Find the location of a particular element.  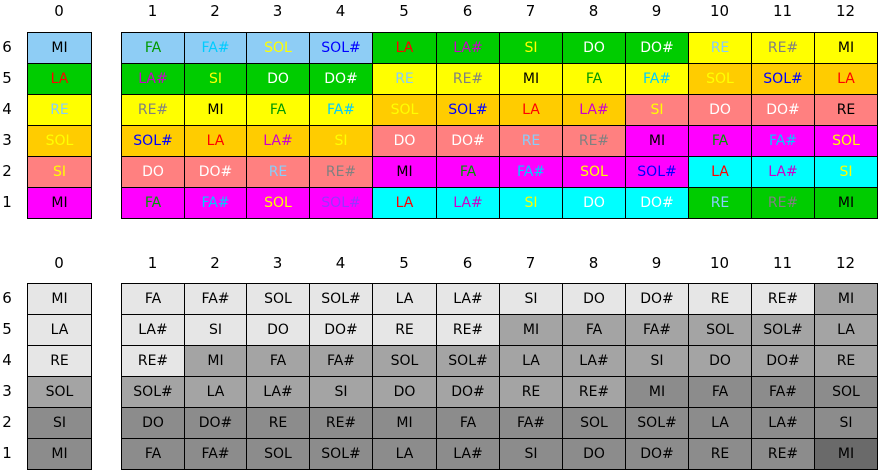

fret-number: 8 is located at coordinates (593, 263).